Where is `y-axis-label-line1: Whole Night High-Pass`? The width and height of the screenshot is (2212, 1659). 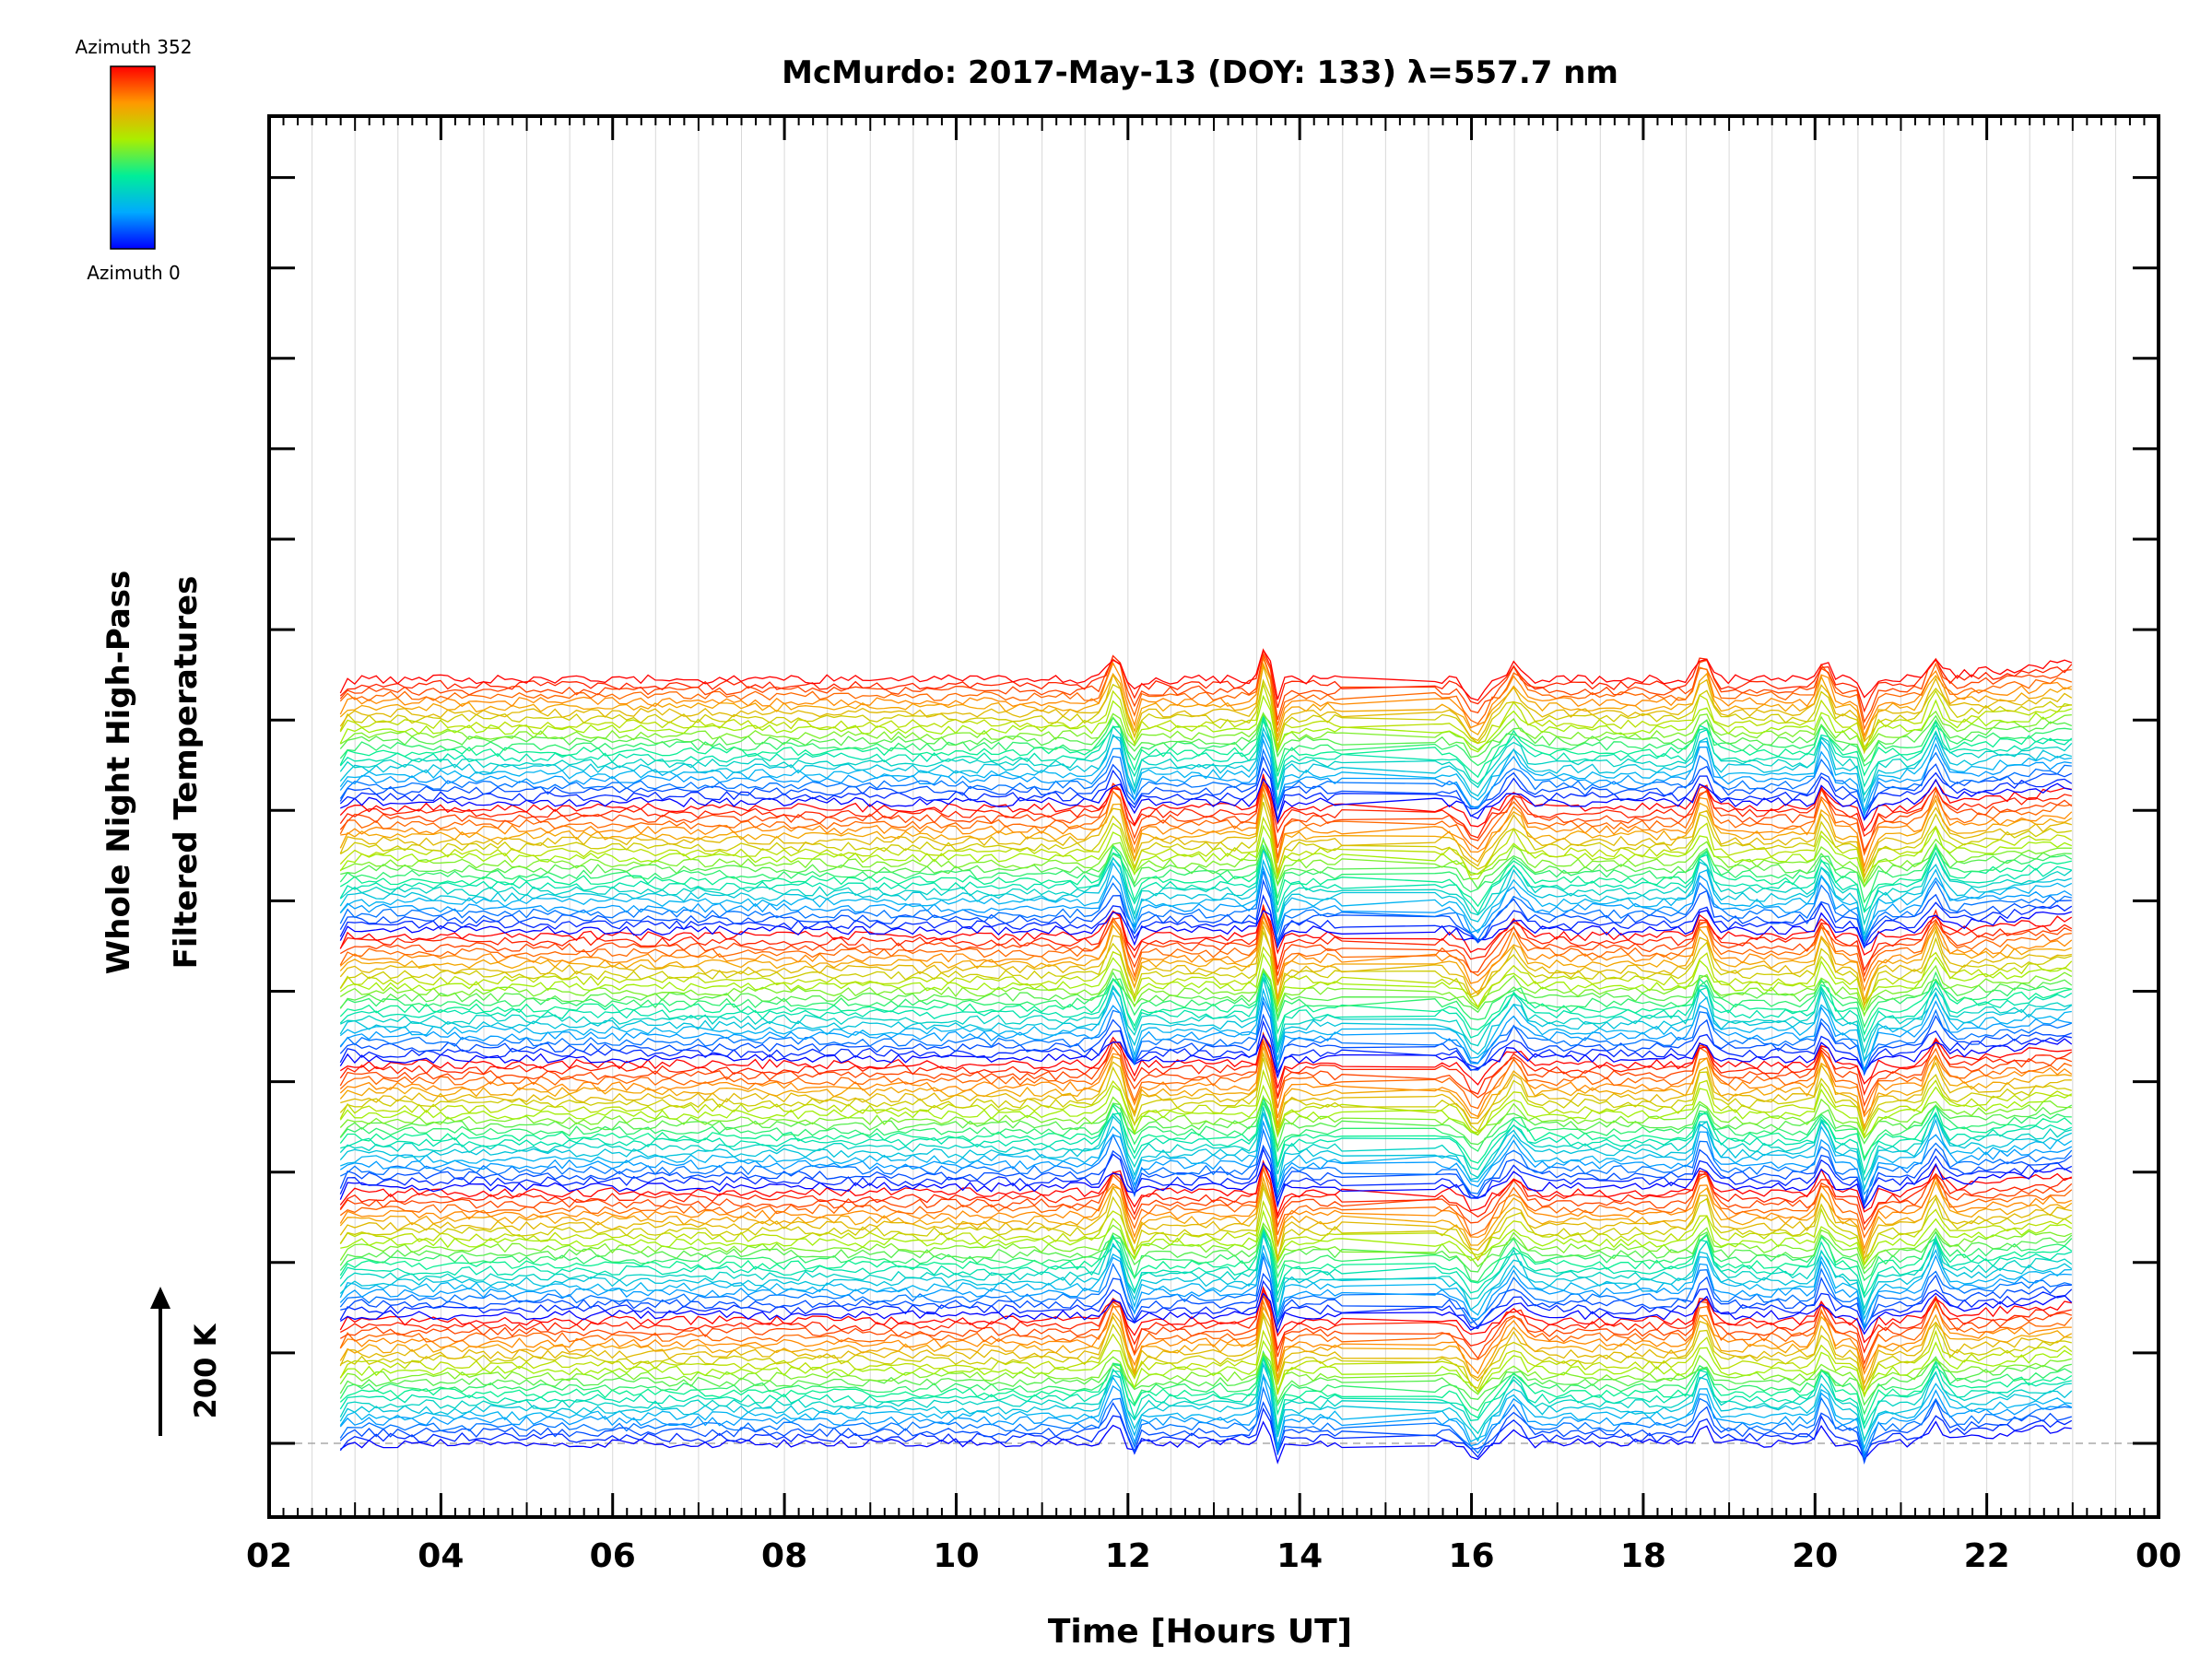
y-axis-label-line1: Whole Night High-Pass is located at coordinates (118, 773).